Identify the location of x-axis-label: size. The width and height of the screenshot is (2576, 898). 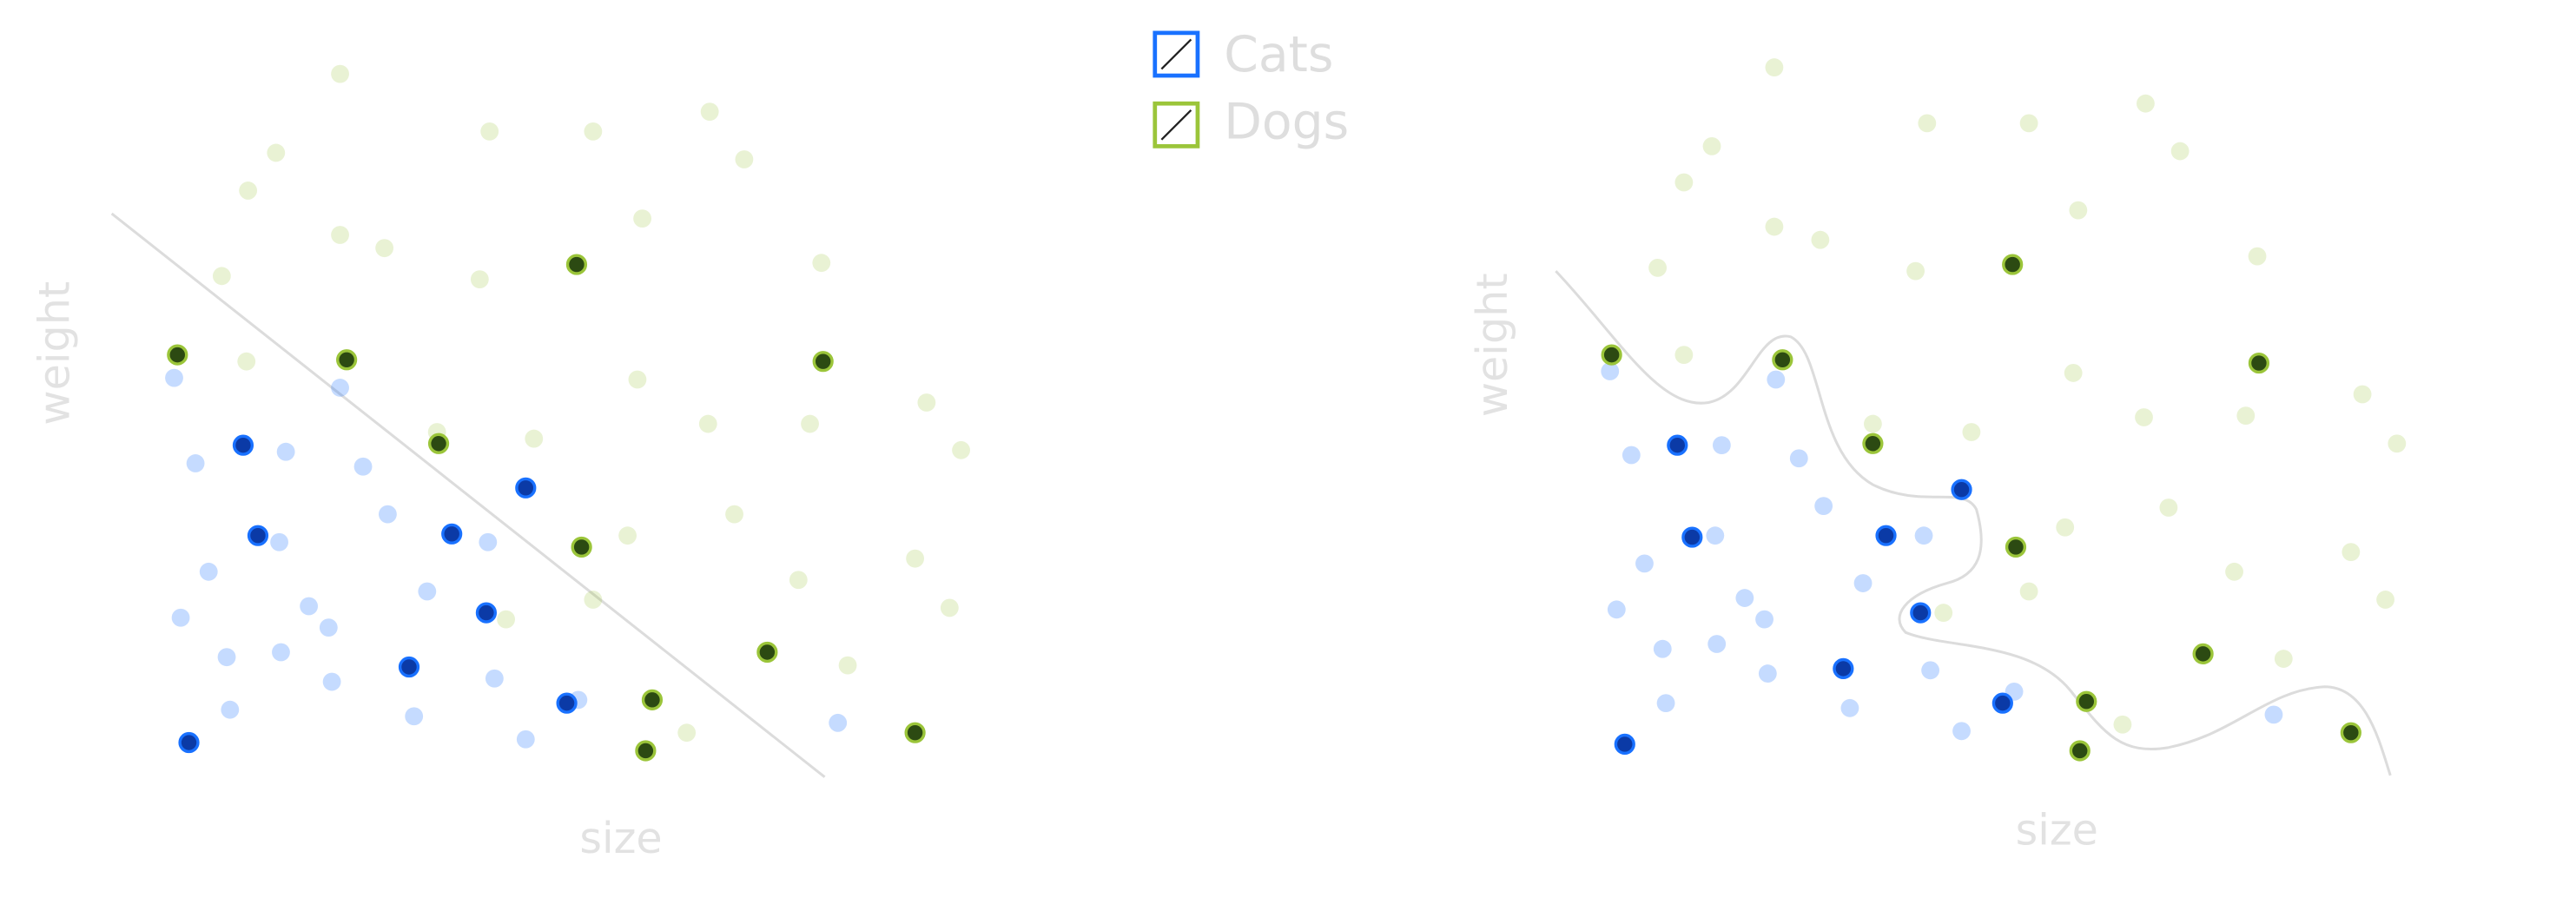
(620, 838).